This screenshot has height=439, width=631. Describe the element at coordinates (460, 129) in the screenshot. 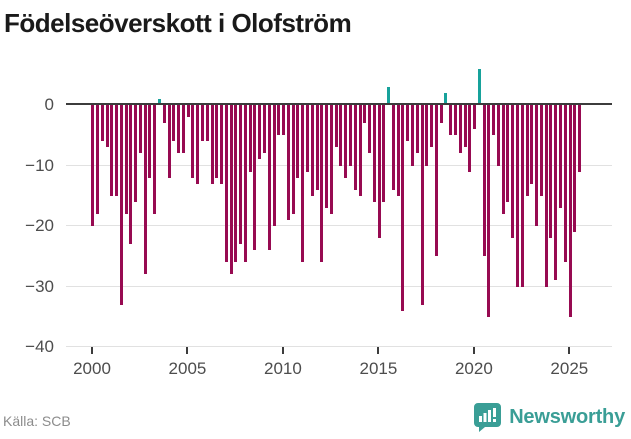

I see `bar-2019q2` at that location.